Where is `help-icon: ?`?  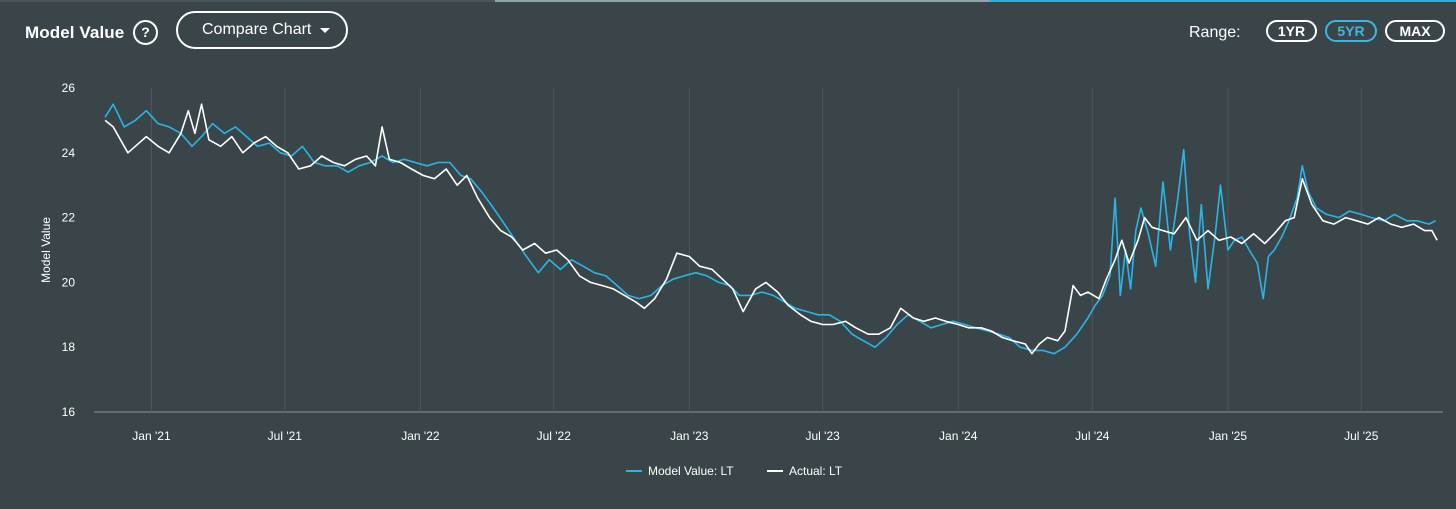
help-icon: ? is located at coordinates (145, 32).